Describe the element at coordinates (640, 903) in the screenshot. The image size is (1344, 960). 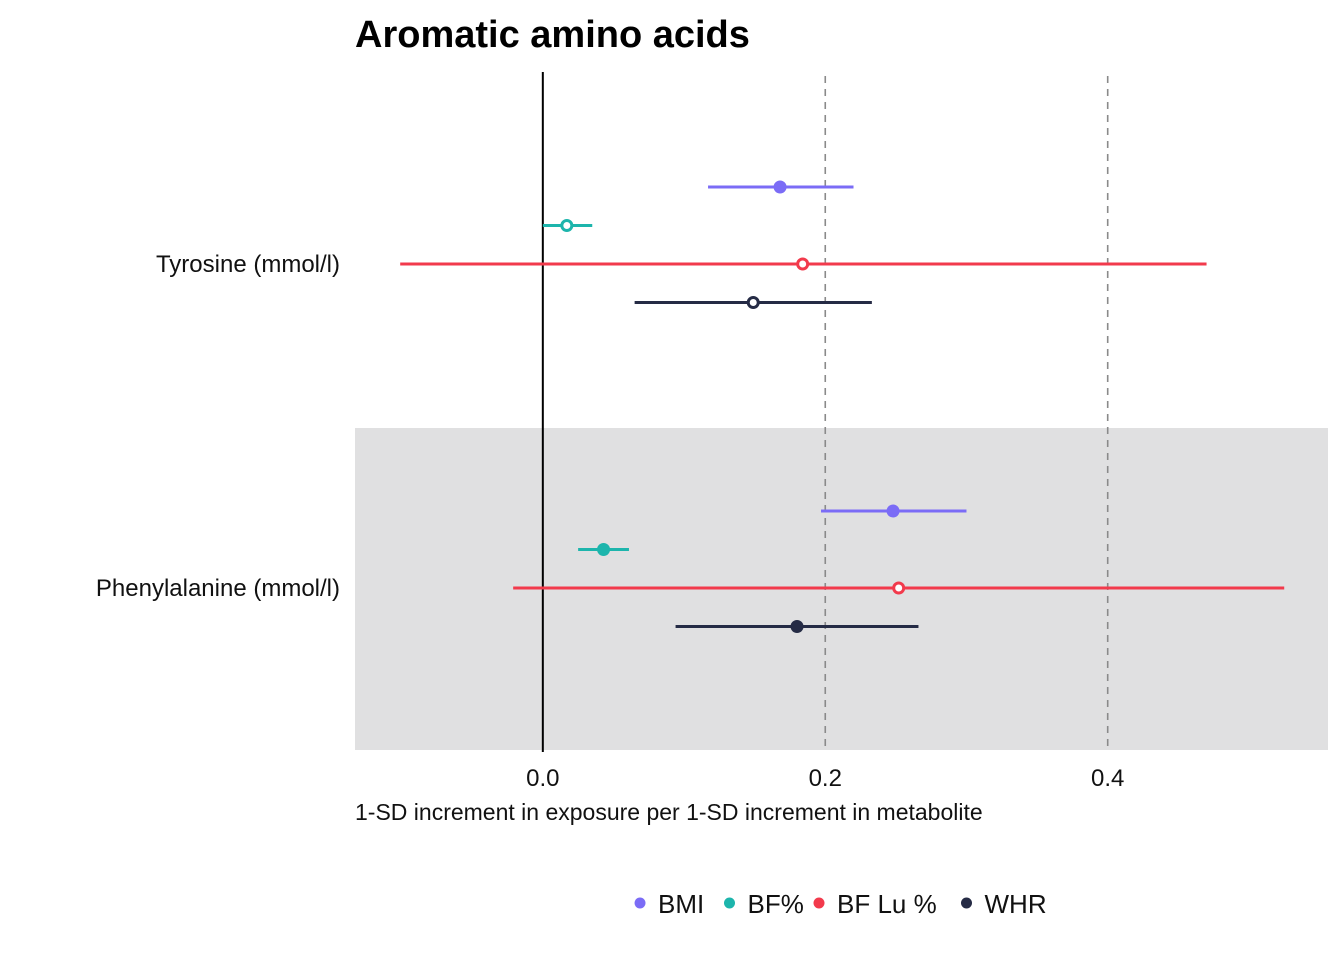
I see `legend-key-bmi` at that location.